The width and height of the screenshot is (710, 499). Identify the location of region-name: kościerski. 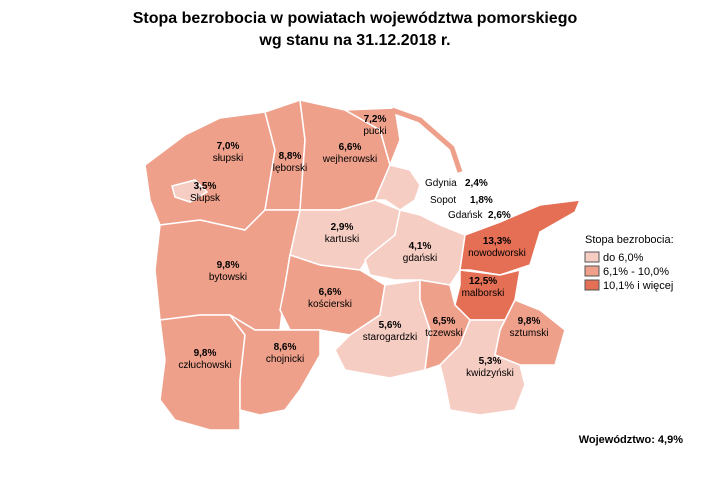
(330, 304).